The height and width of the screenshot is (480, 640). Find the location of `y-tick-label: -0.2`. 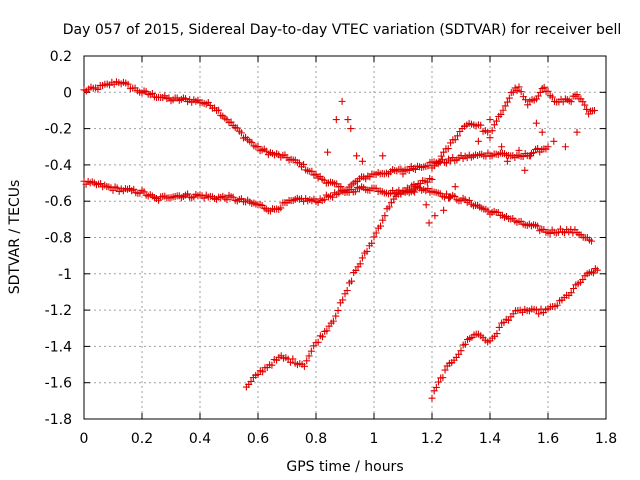

y-tick-label: -0.2 is located at coordinates (58, 130).